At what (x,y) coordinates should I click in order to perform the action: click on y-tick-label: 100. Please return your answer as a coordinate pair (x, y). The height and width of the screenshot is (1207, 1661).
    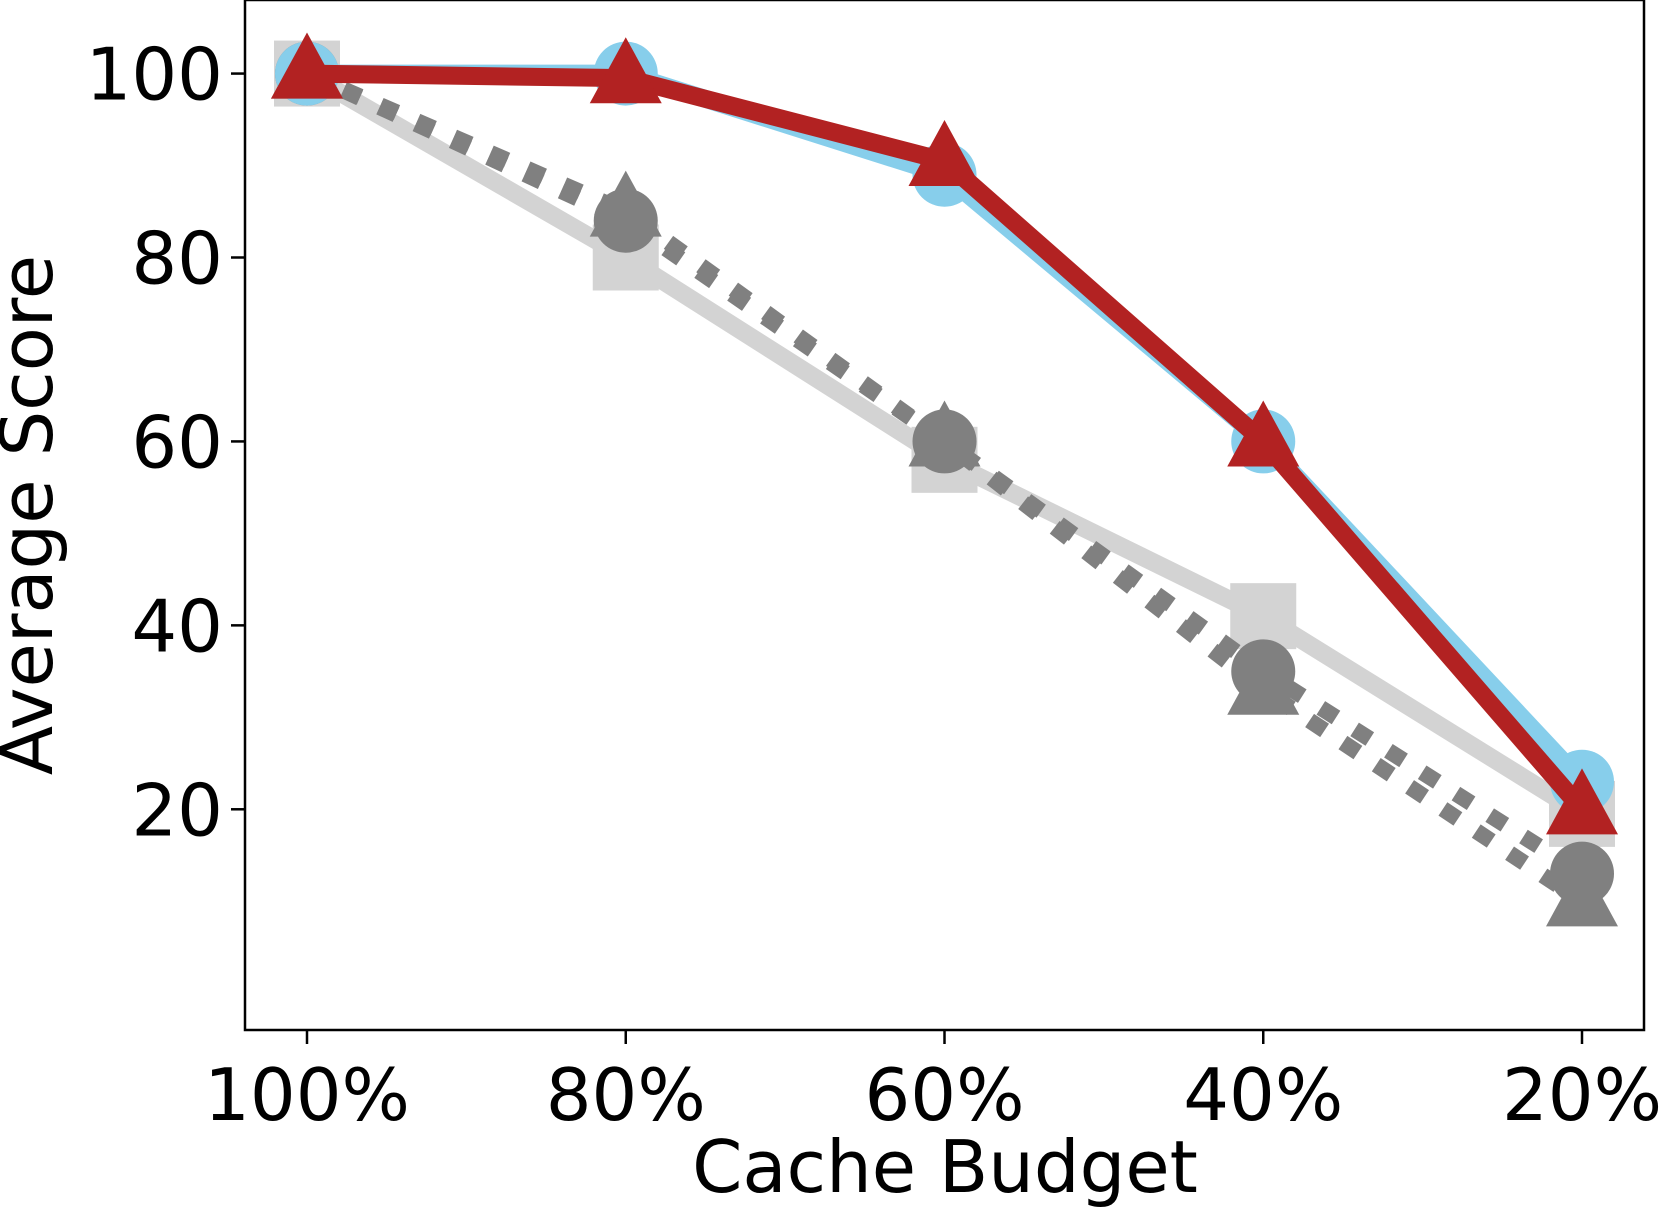
    Looking at the image, I should click on (154, 75).